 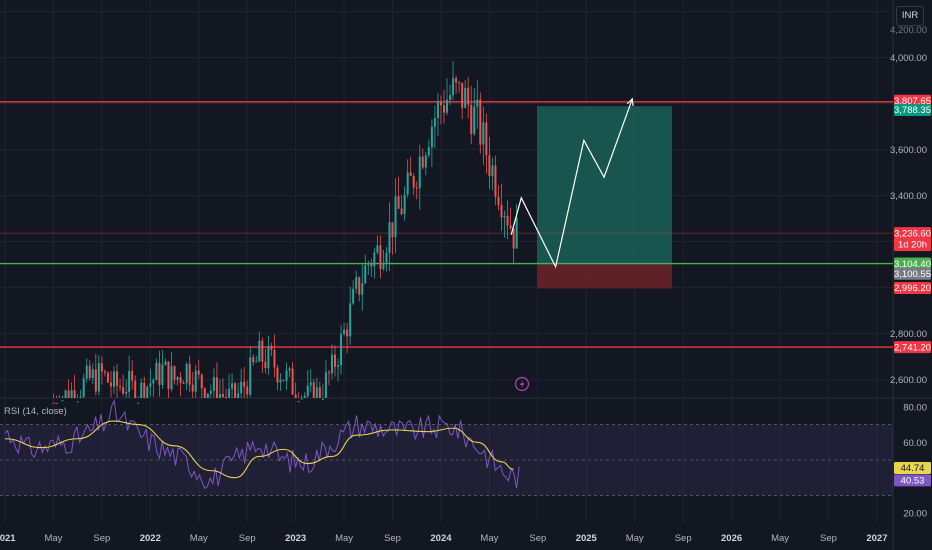 What do you see at coordinates (910, 16) in the screenshot?
I see `currency-button: INR` at bounding box center [910, 16].